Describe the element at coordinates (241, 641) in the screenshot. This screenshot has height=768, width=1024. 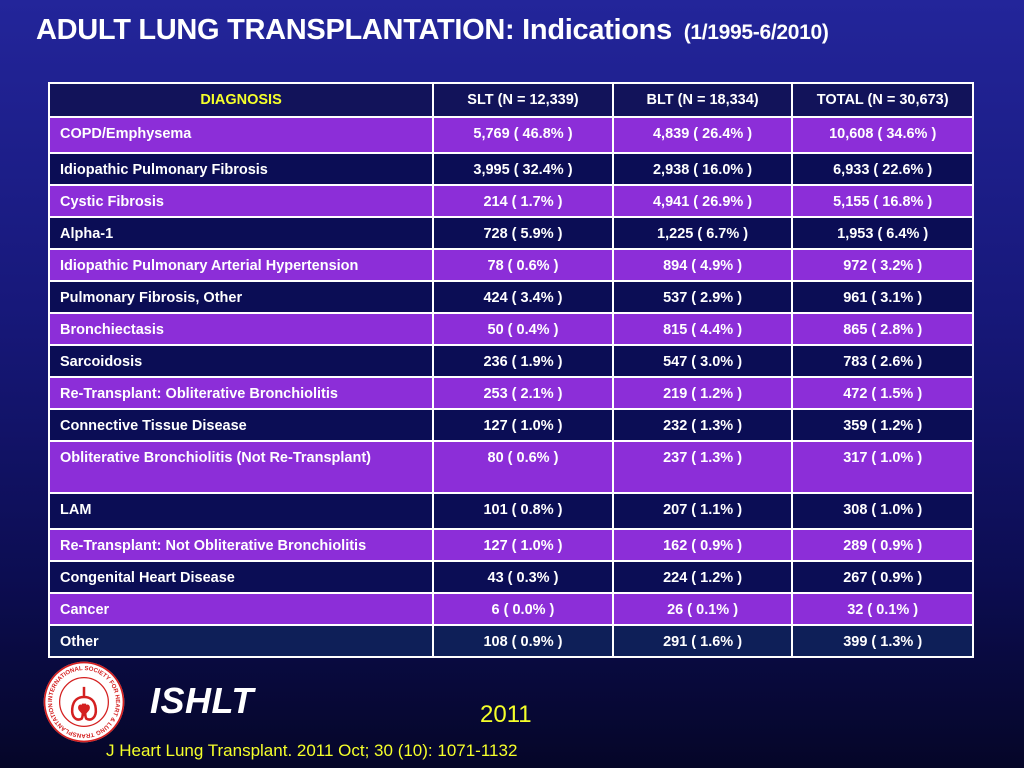
I see `diagnosis-cell: Other` at that location.